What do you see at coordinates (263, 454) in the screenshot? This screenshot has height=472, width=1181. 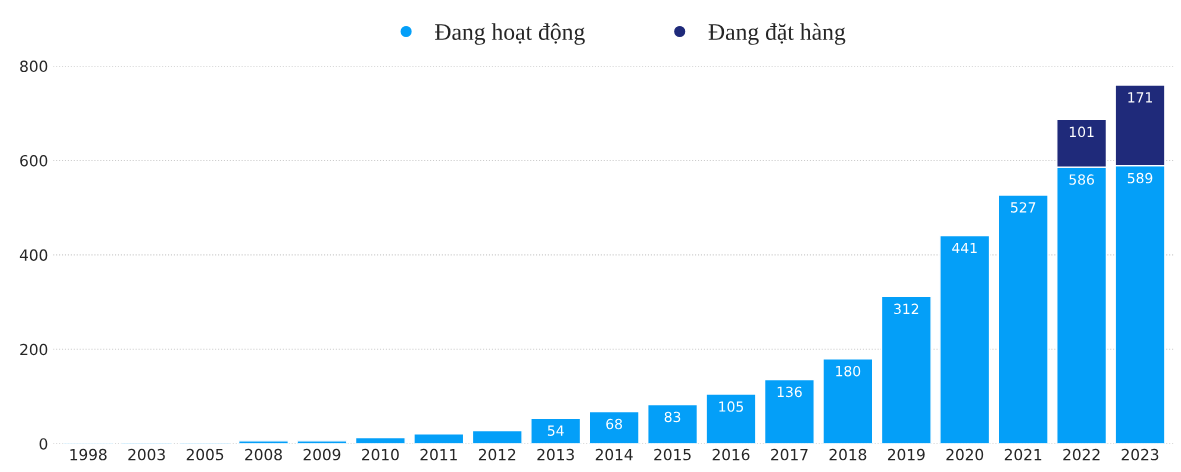 I see `x-tick-label: 2008` at bounding box center [263, 454].